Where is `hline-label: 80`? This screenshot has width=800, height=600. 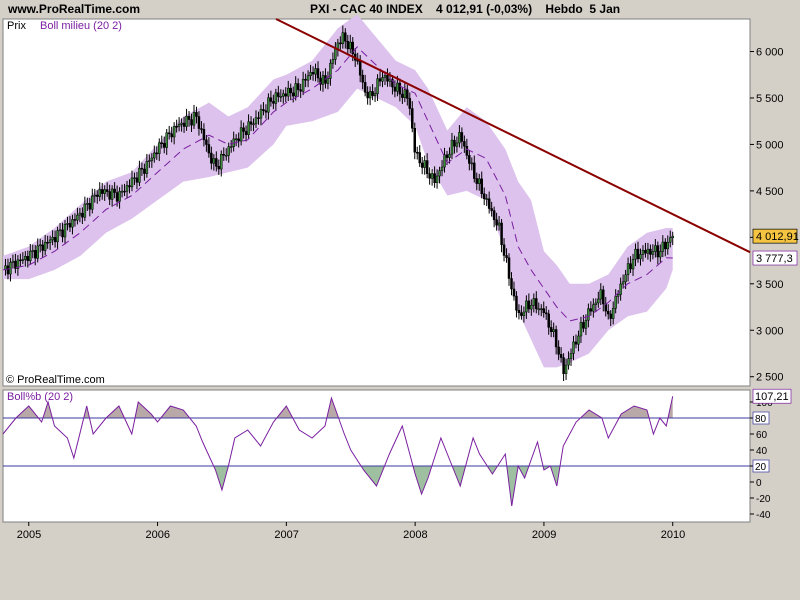 hline-label: 80 is located at coordinates (761, 419).